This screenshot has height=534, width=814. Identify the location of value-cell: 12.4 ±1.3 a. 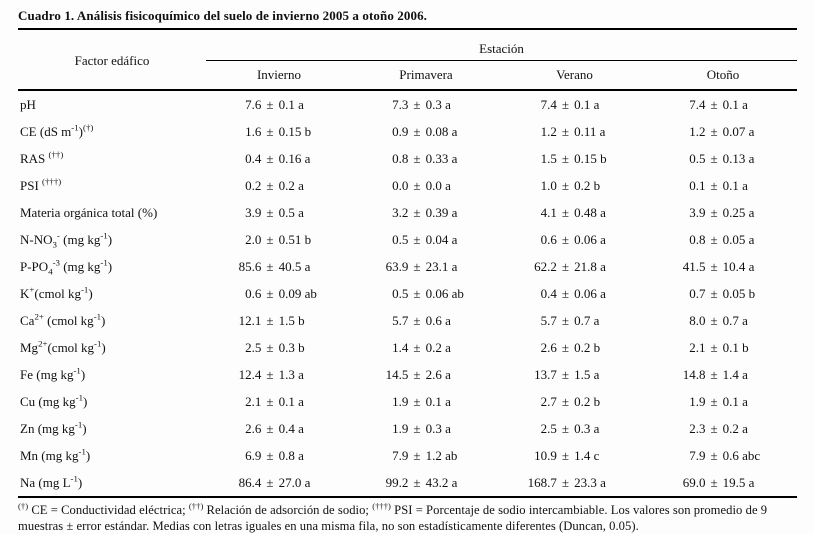
(271, 374).